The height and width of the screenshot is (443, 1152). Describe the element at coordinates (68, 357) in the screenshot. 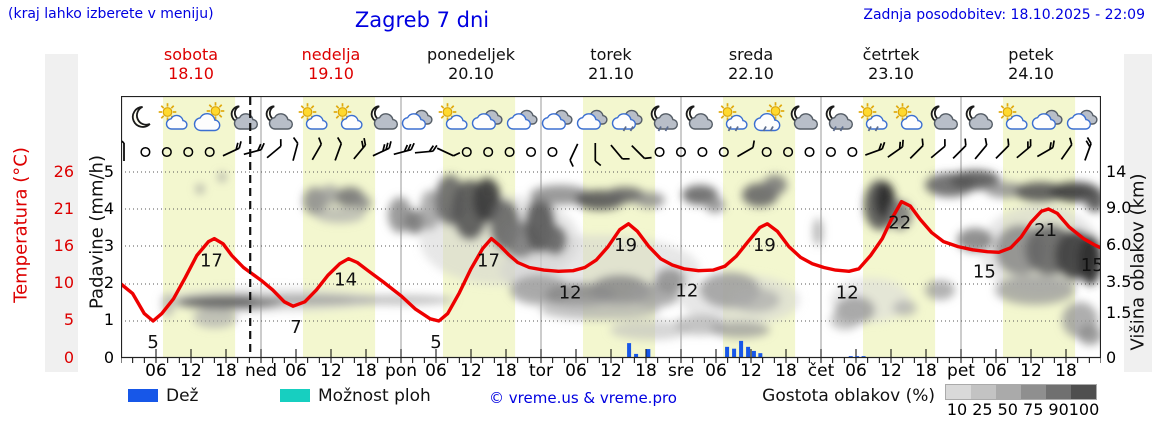

I see `temp-tick-label: 0` at that location.